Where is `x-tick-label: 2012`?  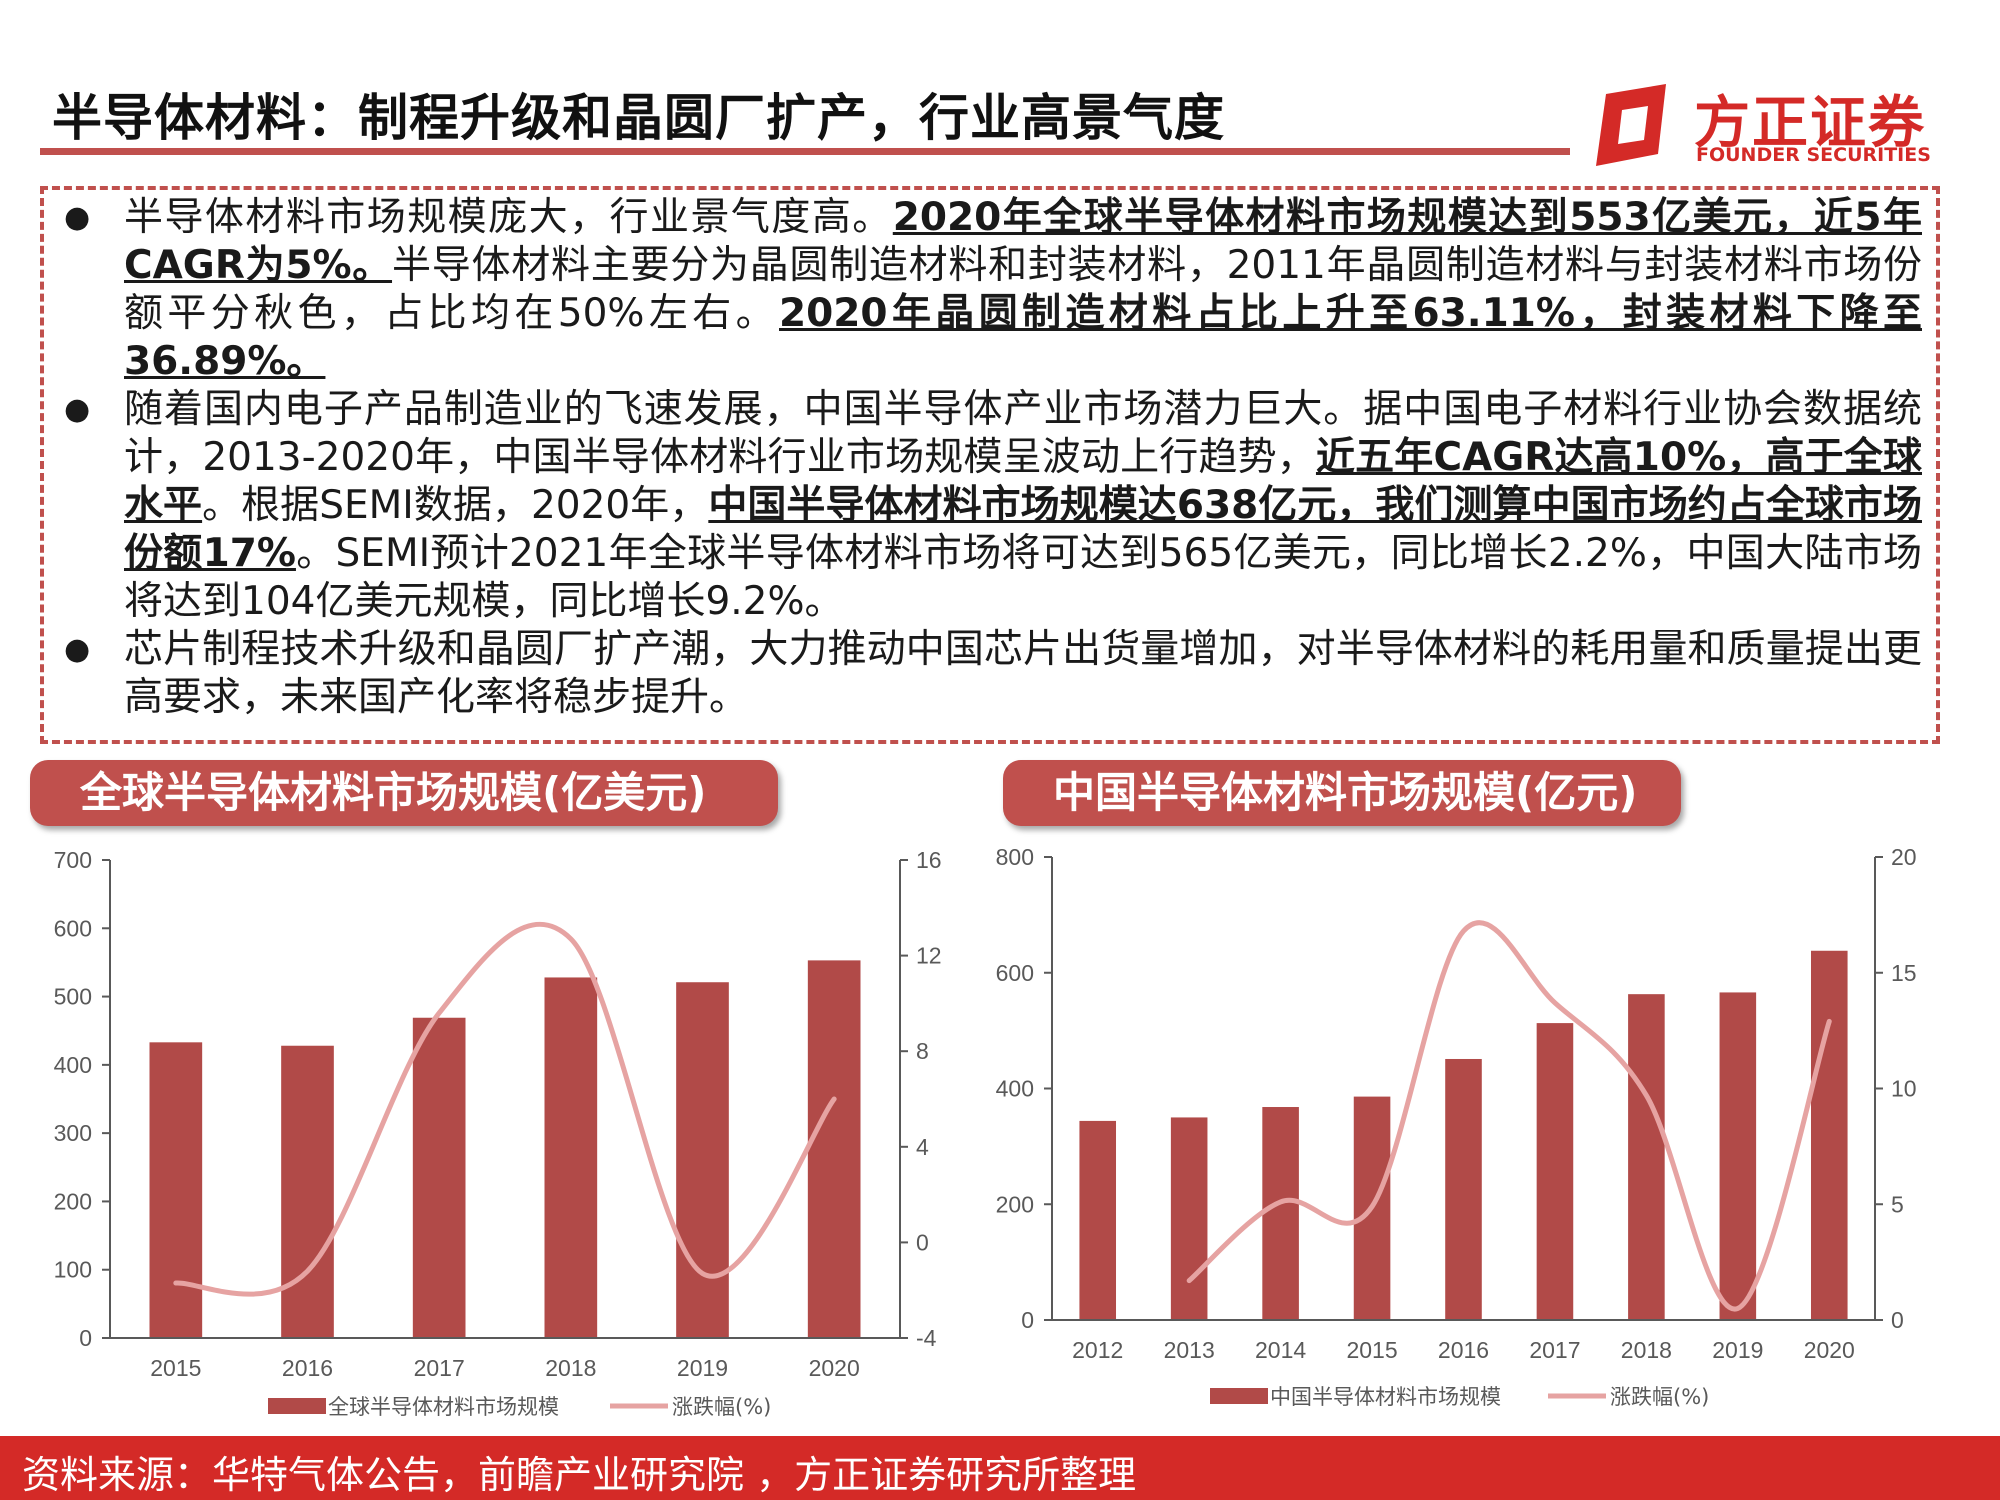
x-tick-label: 2012 is located at coordinates (1097, 1350).